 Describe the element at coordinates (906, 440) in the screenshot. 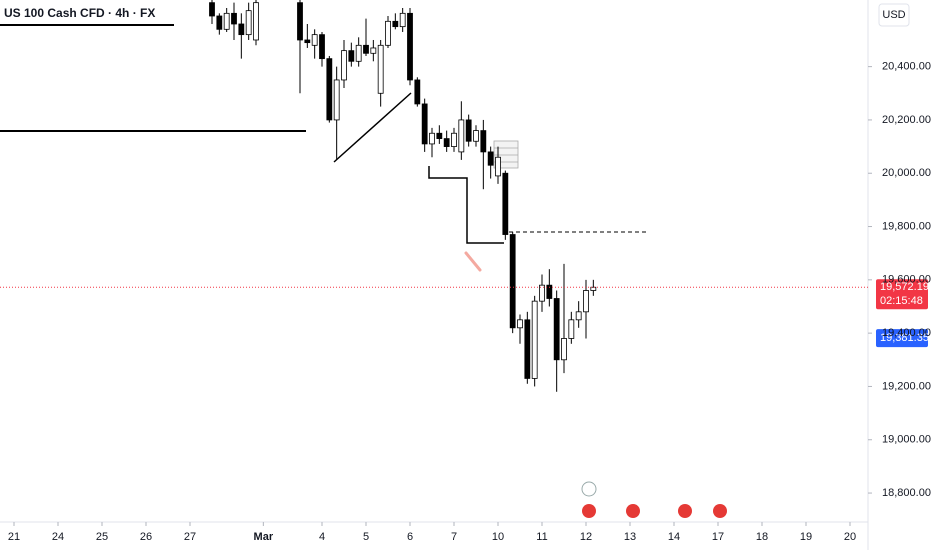

I see `y-tick-label: 19,000.00` at that location.